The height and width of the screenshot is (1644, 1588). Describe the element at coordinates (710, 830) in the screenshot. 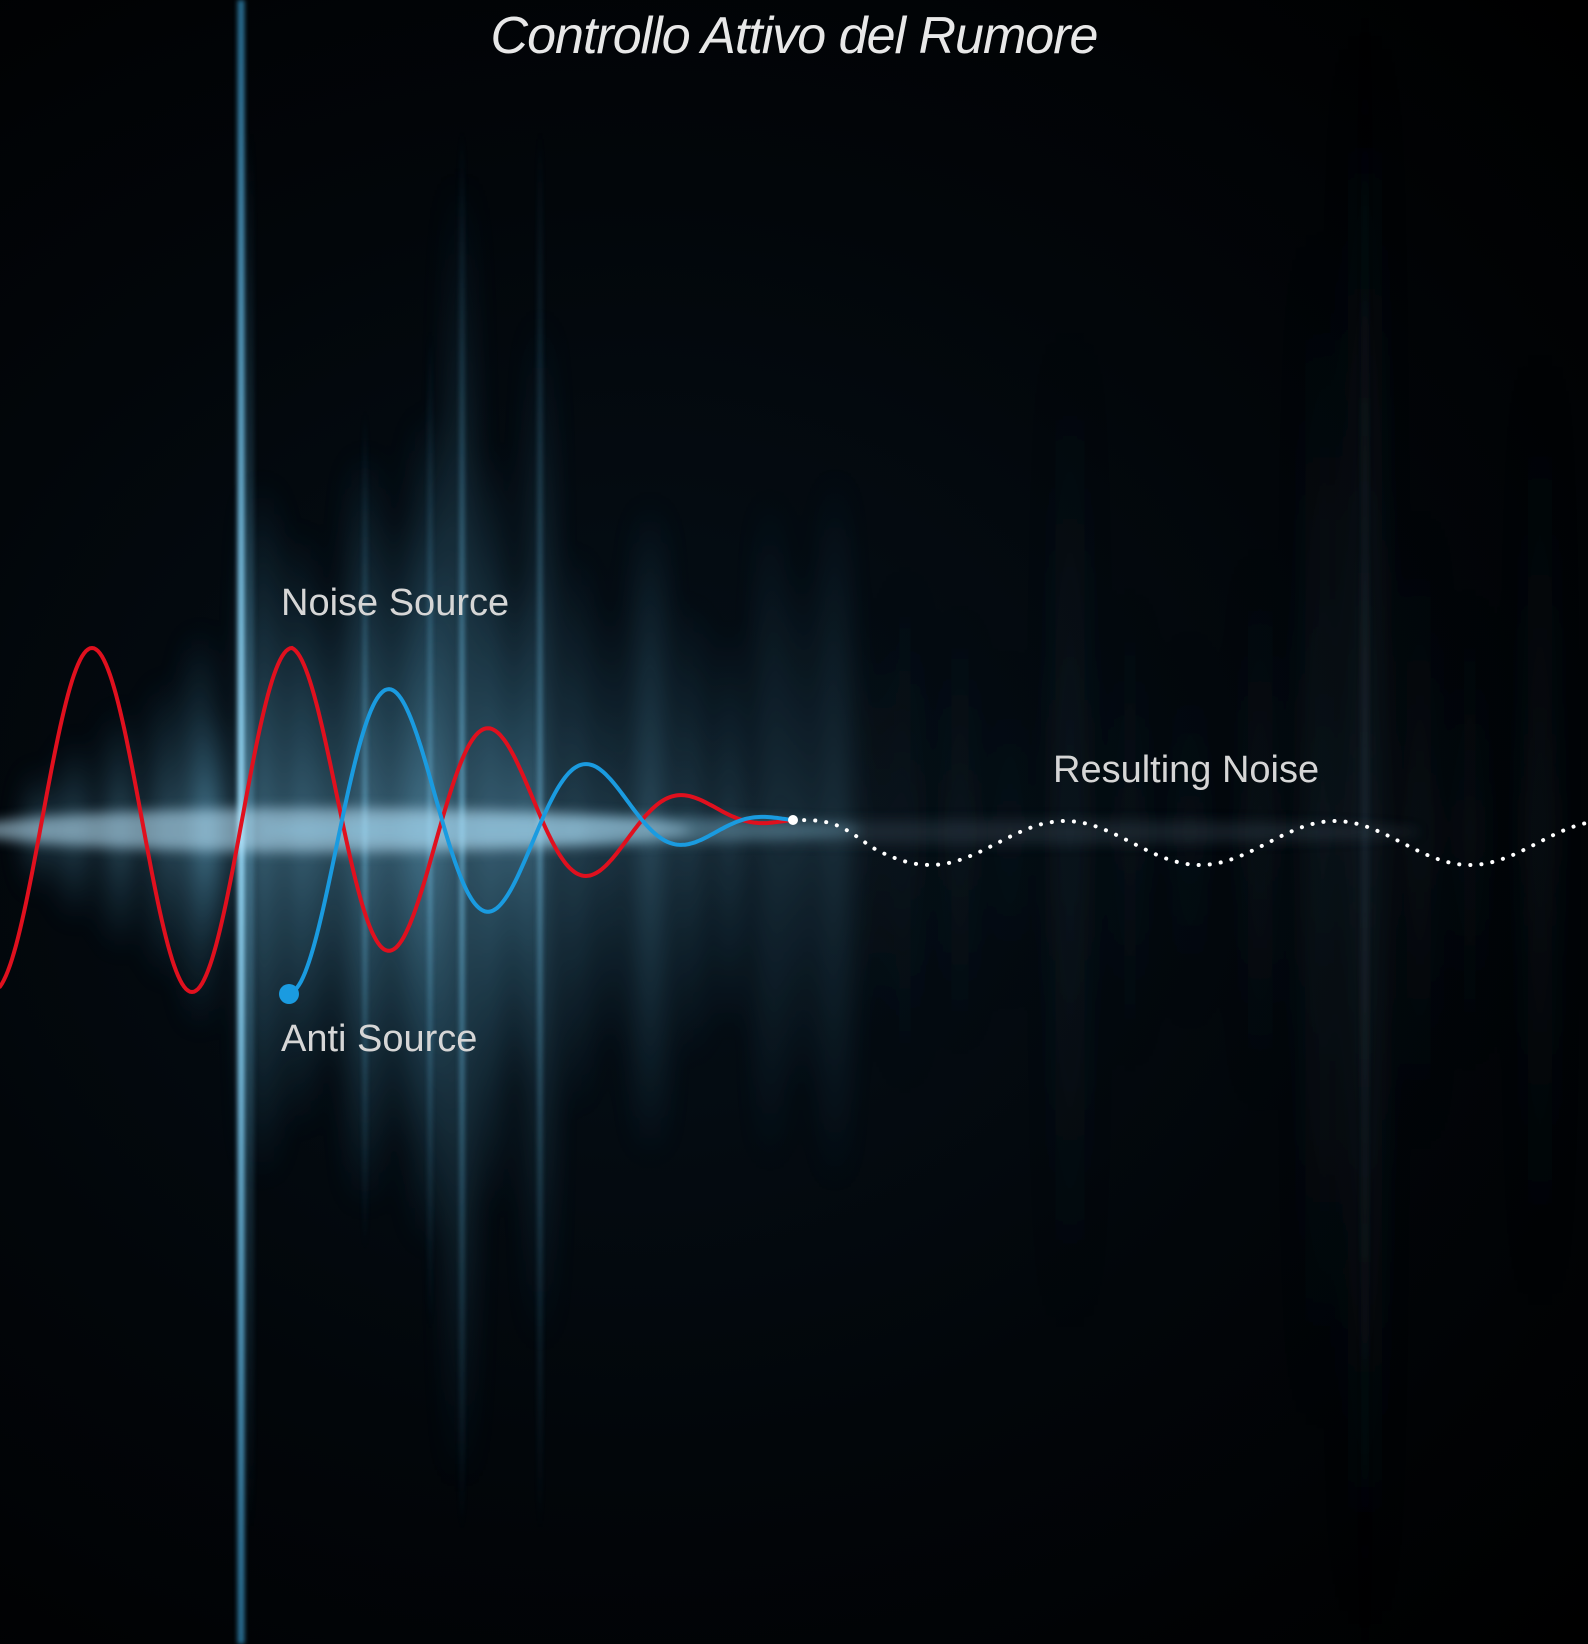

I see `horizontal-glow-band` at that location.